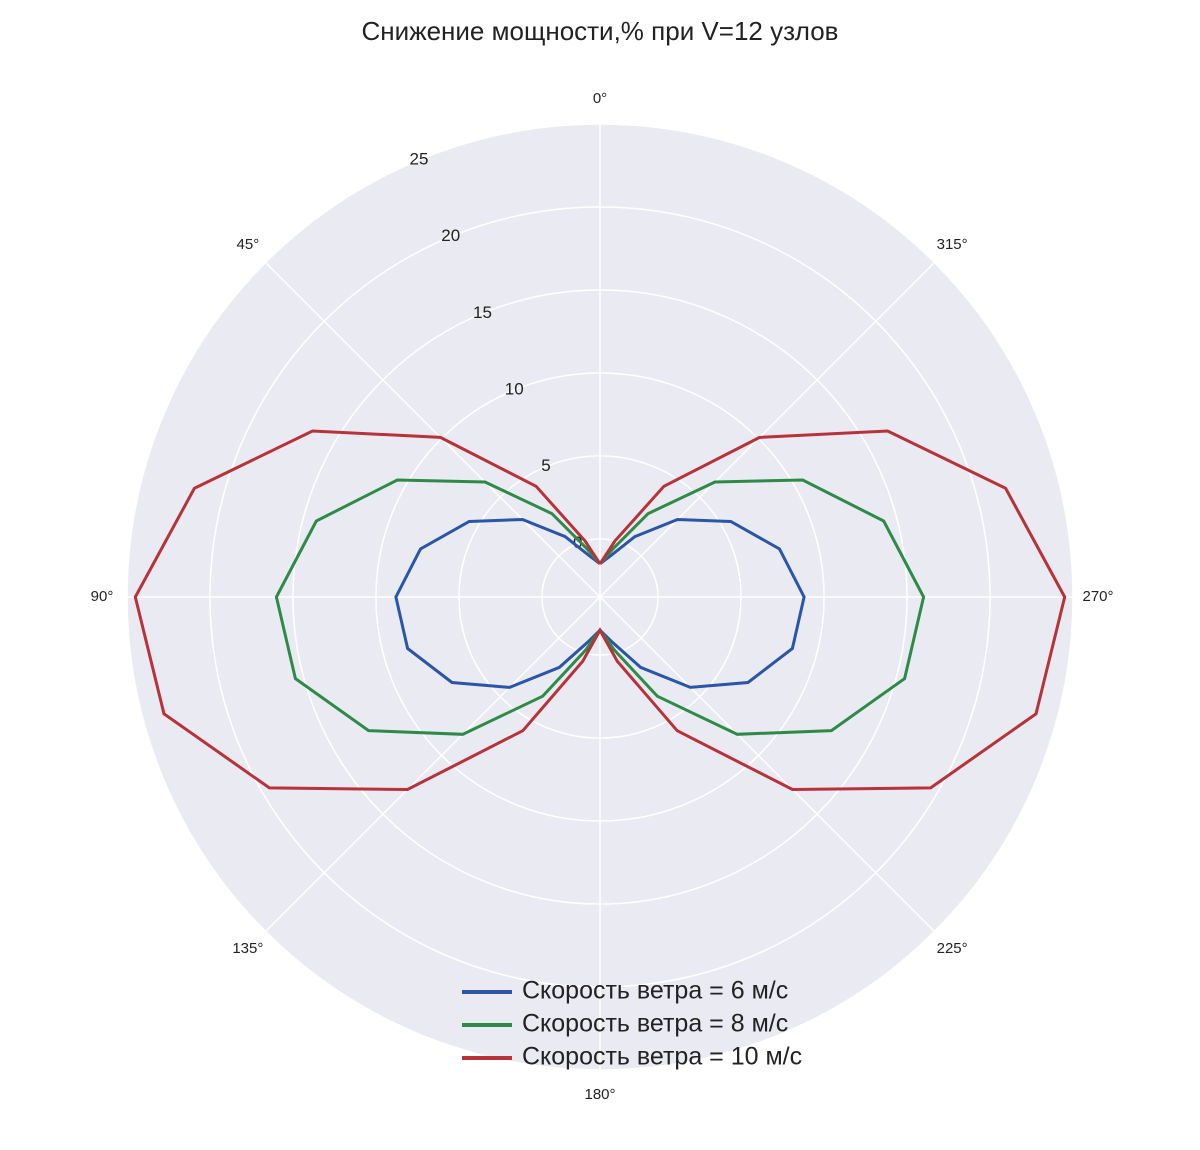 This screenshot has height=1150, width=1200. I want to click on legend-label: Скорость ветра = 8 м/с, so click(655, 1024).